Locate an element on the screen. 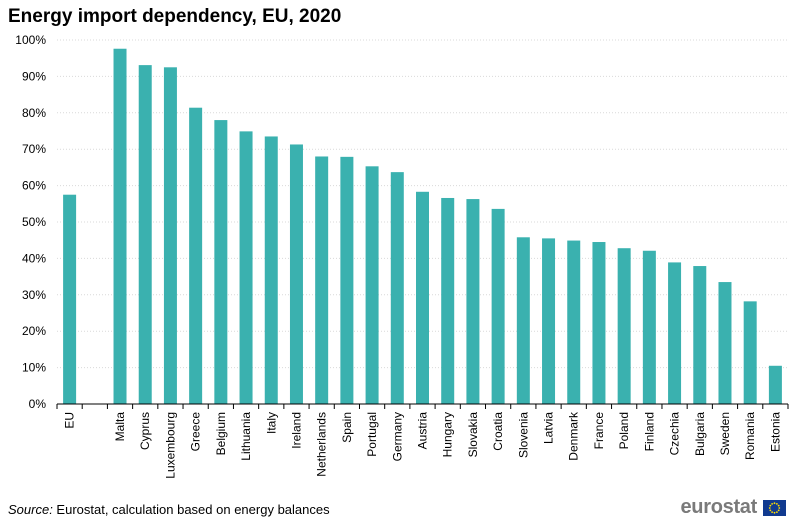 The image size is (800, 522). x-tick-label: EU is located at coordinates (70, 420).